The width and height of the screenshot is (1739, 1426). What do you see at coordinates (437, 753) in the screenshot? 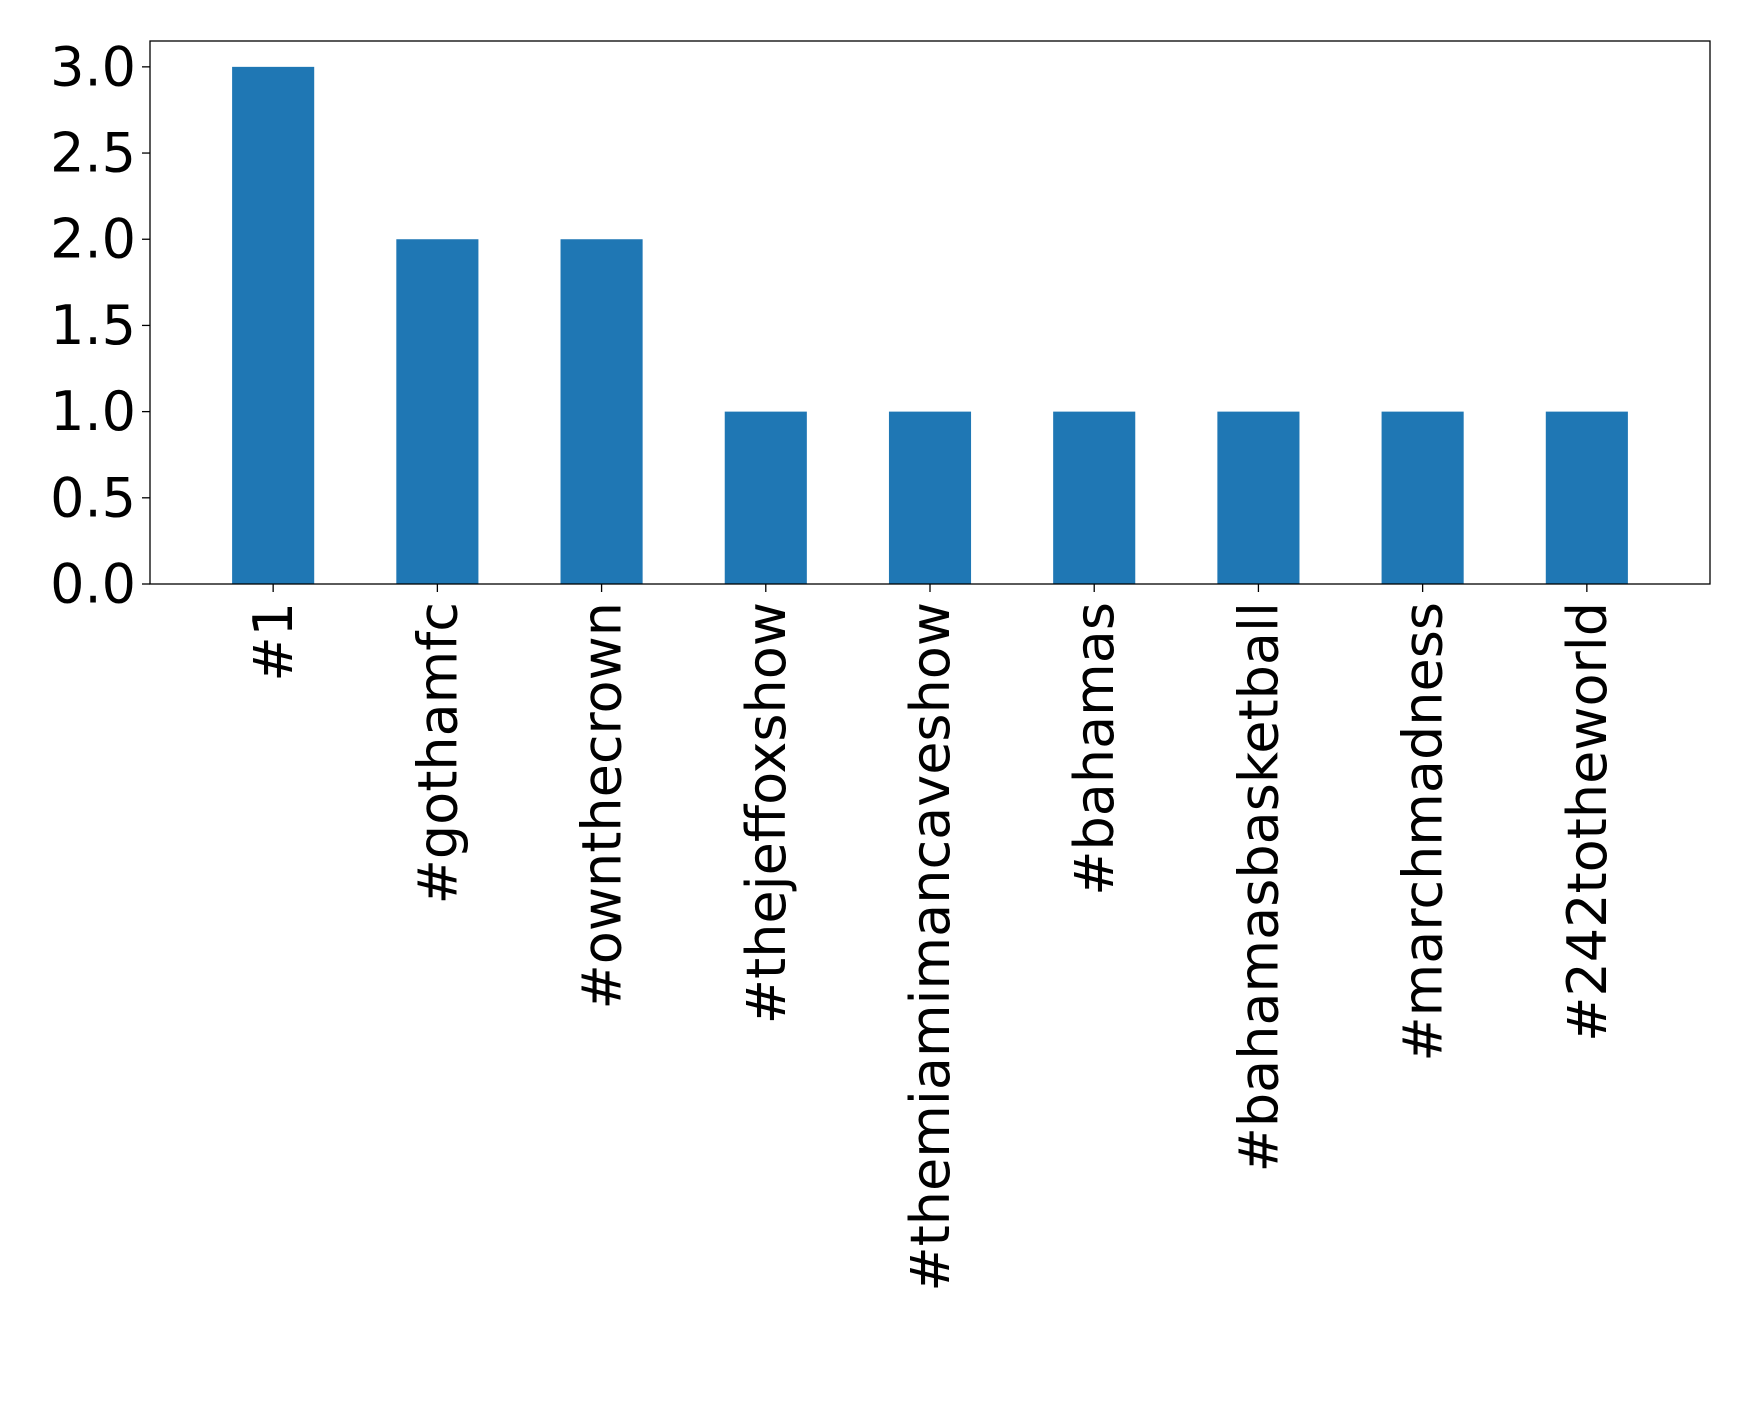
I see `x-tick-label-1: #gothamfc` at bounding box center [437, 753].